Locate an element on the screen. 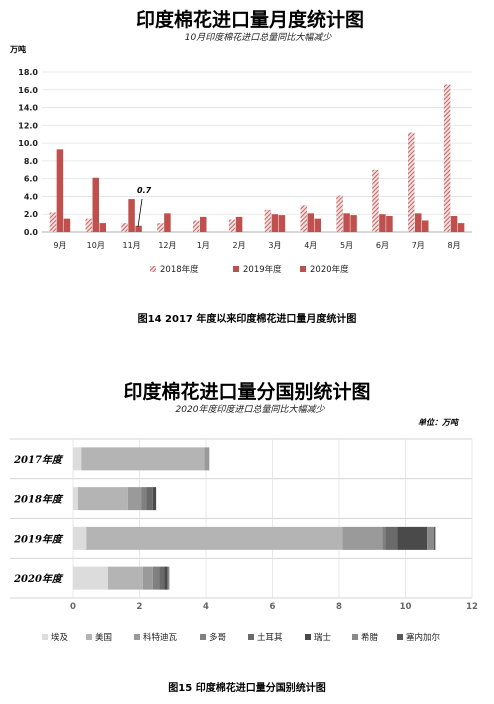 This screenshot has height=704, width=494. legend-label: 美国 is located at coordinates (103, 637).